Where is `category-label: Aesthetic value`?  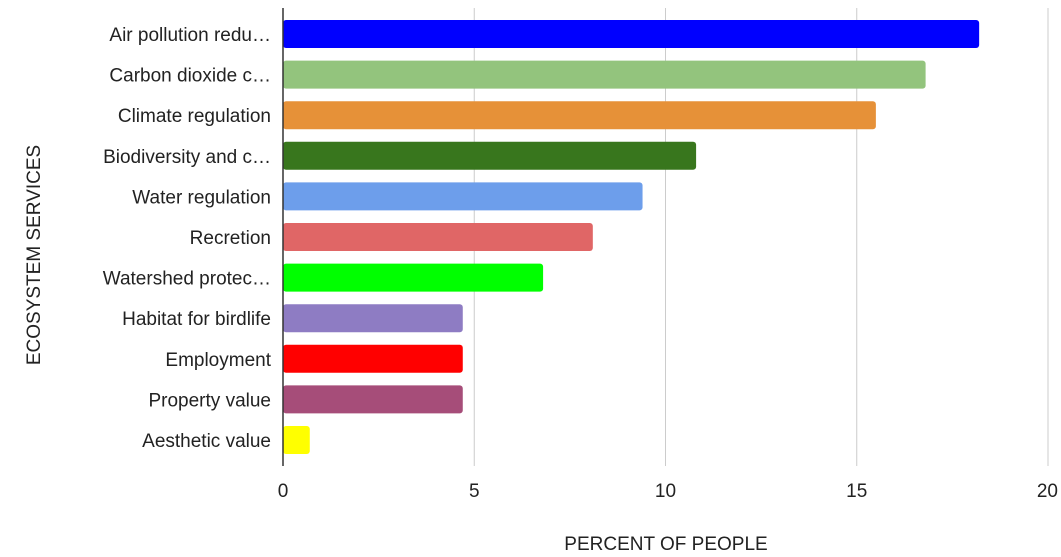
category-label: Aesthetic value is located at coordinates (206, 441).